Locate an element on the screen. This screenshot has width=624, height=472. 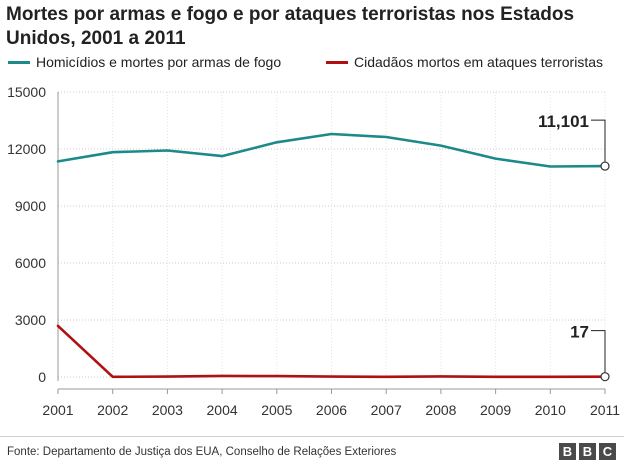
x-tick-label: 2005 is located at coordinates (276, 410).